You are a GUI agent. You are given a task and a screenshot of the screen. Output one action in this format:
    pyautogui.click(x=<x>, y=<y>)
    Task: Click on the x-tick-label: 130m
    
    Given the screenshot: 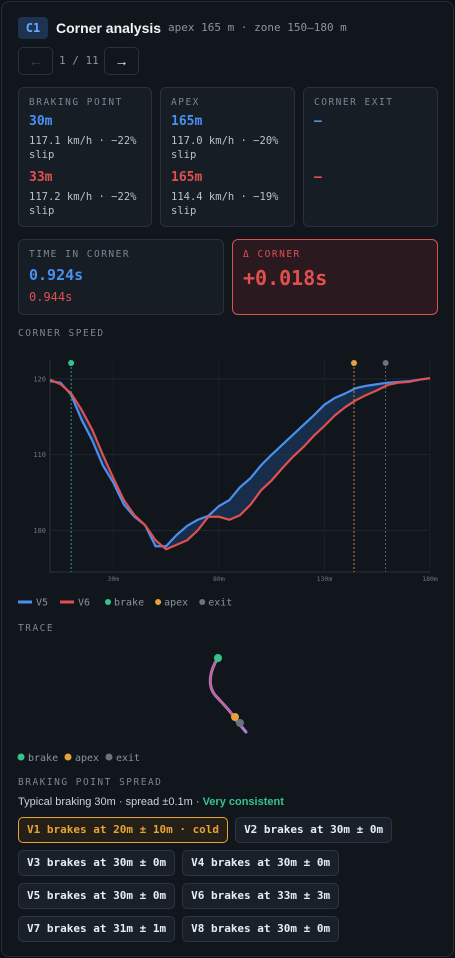 What is the action you would take?
    pyautogui.click(x=325, y=579)
    